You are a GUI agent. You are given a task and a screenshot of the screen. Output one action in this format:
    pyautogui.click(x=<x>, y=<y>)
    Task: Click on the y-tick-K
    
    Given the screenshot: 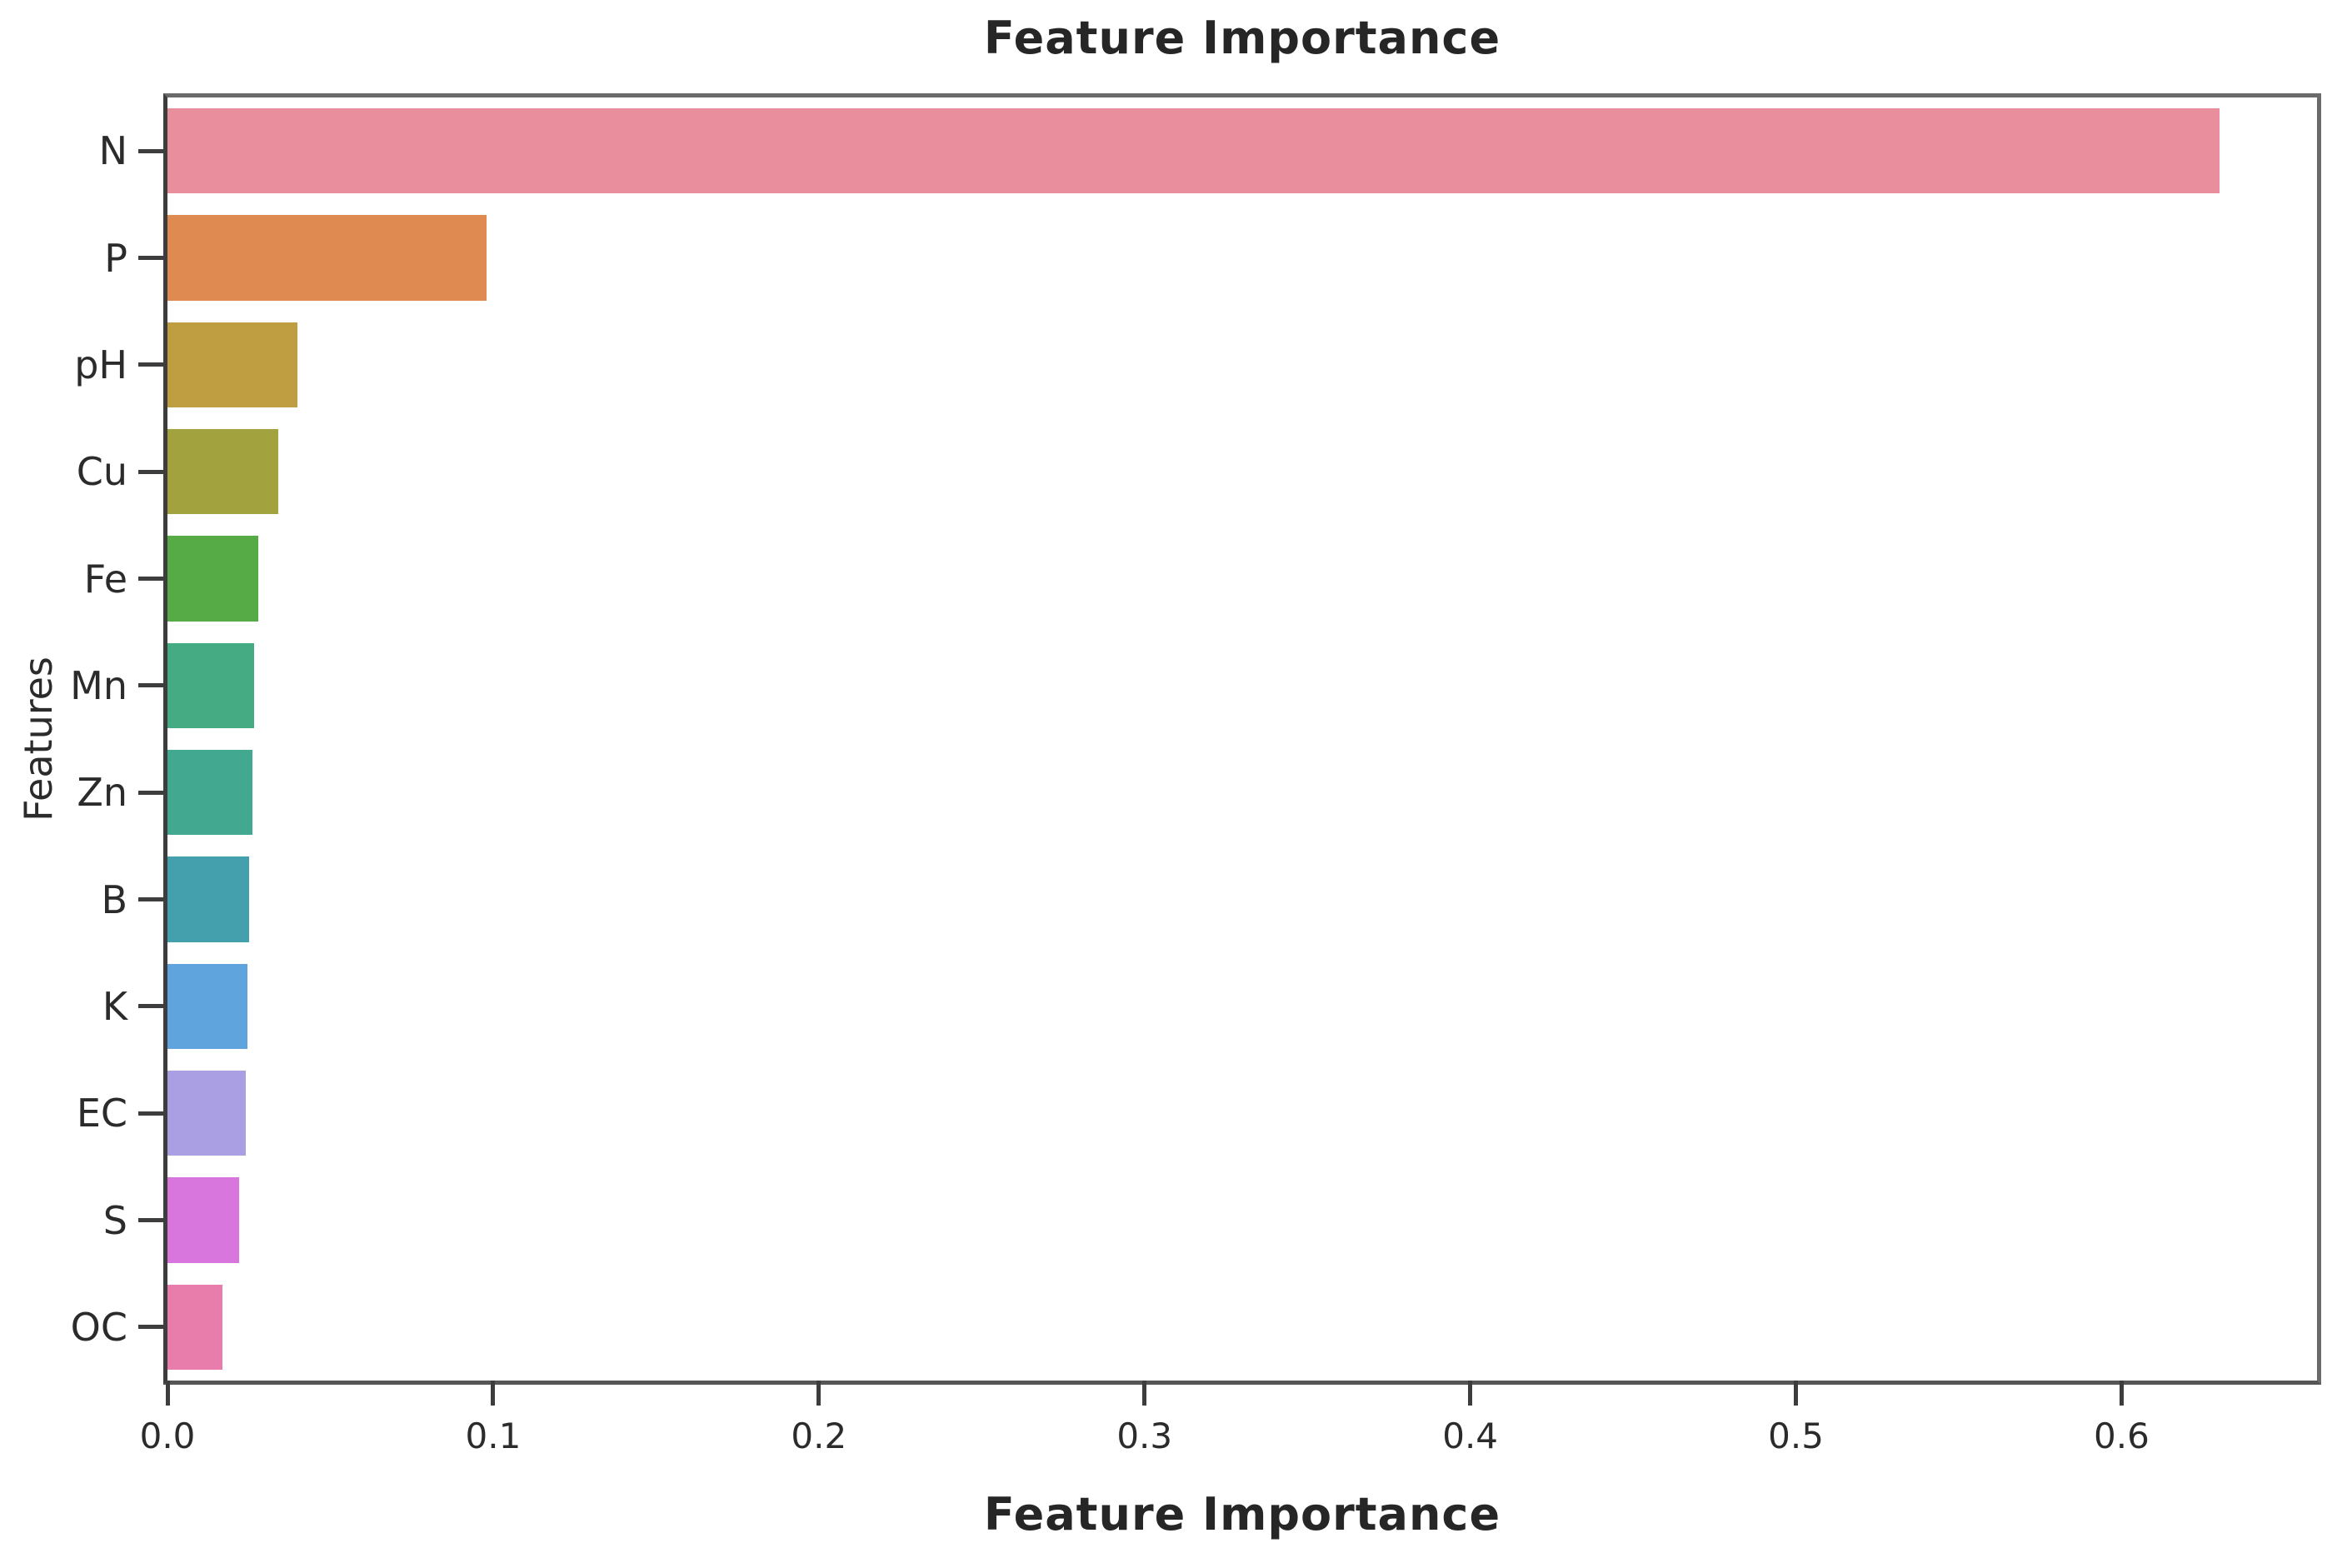 What is the action you would take?
    pyautogui.click(x=150, y=1006)
    